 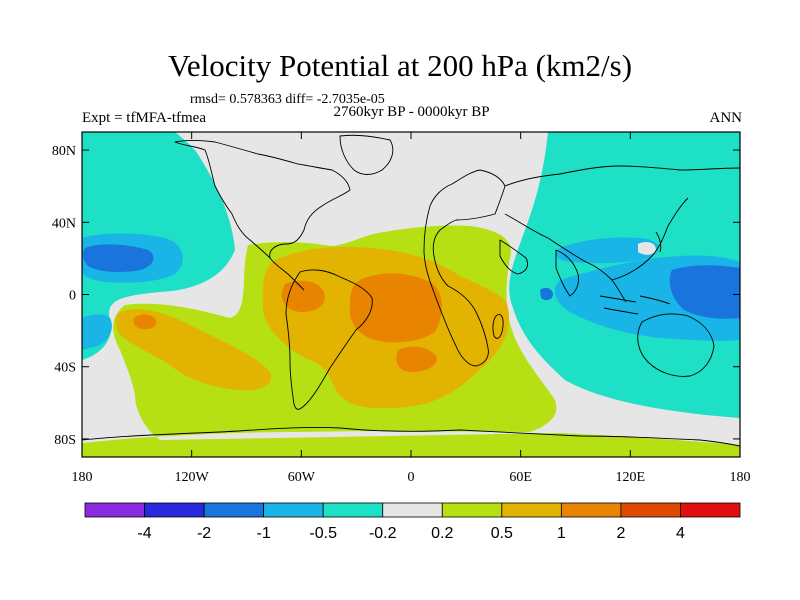 What do you see at coordinates (498, 326) in the screenshot?
I see `madagascar-coast` at bounding box center [498, 326].